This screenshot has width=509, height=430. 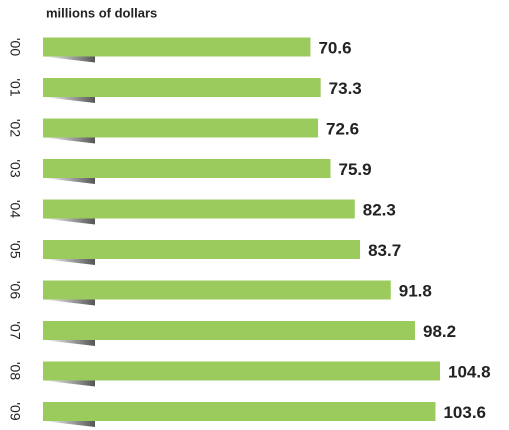 What do you see at coordinates (342, 128) in the screenshot?
I see `value-label: 72.6` at bounding box center [342, 128].